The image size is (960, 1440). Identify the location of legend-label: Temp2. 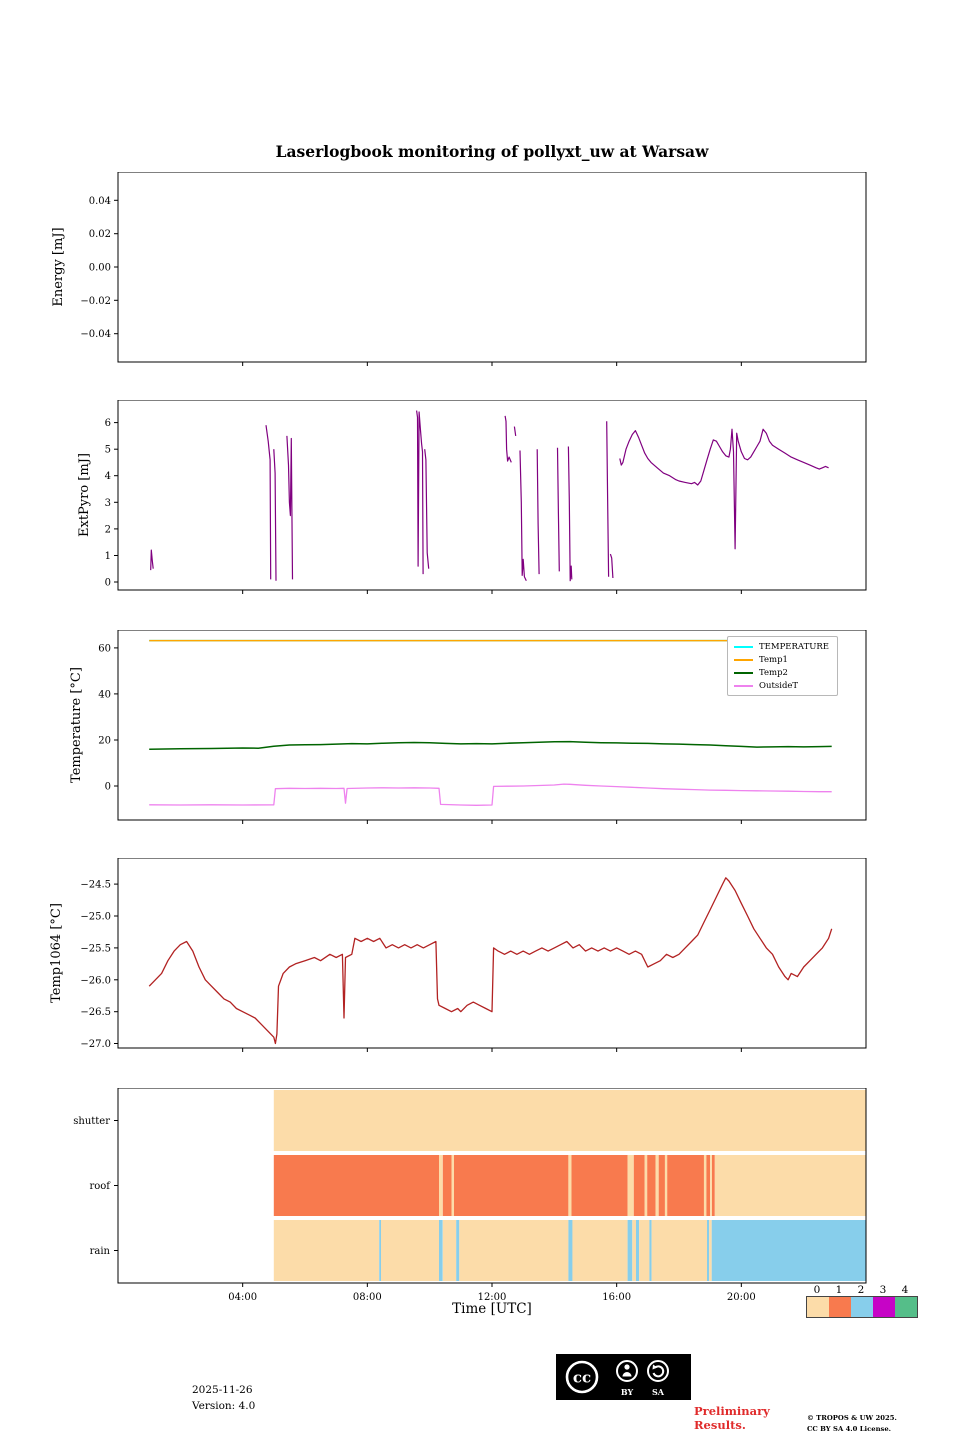
(773, 672).